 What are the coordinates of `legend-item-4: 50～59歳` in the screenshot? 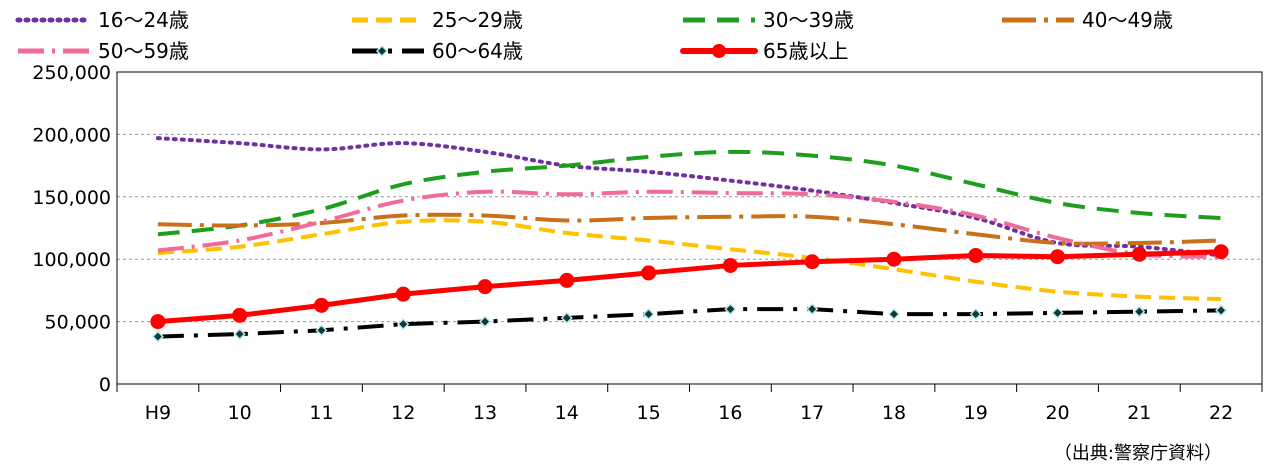 It's located at (103, 51).